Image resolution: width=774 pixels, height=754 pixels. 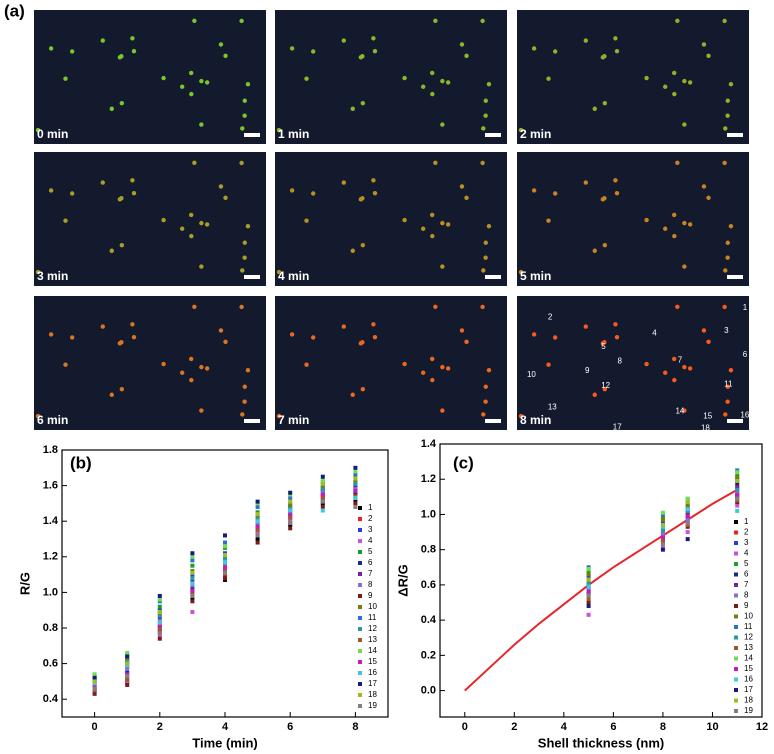 I want to click on x-tick-label: 4, so click(x=564, y=727).